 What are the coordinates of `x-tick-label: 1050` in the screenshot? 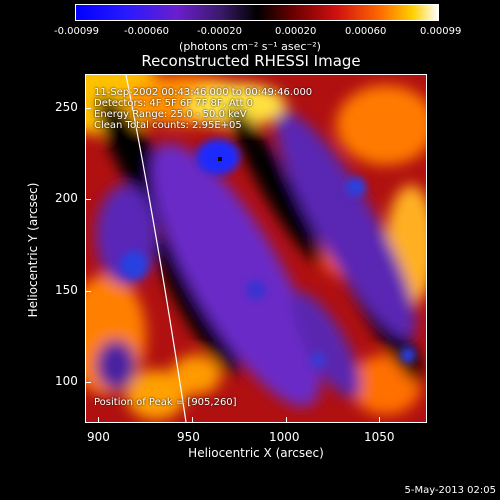 It's located at (379, 437).